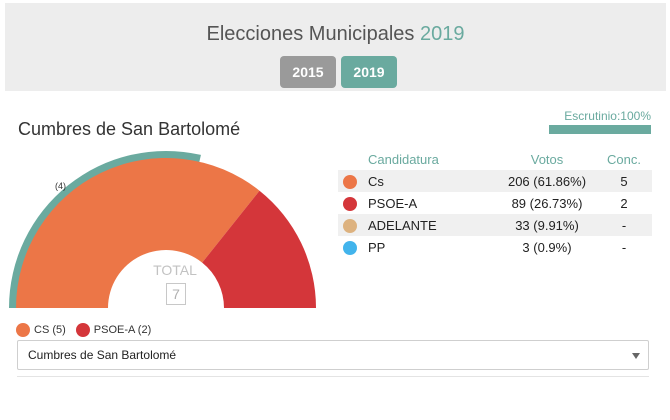 The height and width of the screenshot is (420, 670). I want to click on party-column-header: Candidatura, so click(403, 159).